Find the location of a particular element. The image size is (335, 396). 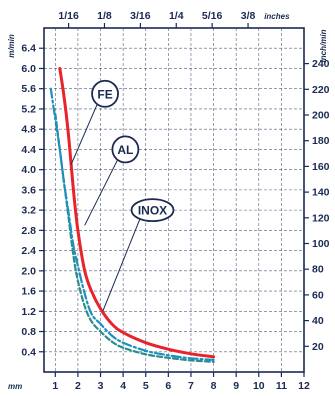

x-tick-label: 8 is located at coordinates (214, 386).